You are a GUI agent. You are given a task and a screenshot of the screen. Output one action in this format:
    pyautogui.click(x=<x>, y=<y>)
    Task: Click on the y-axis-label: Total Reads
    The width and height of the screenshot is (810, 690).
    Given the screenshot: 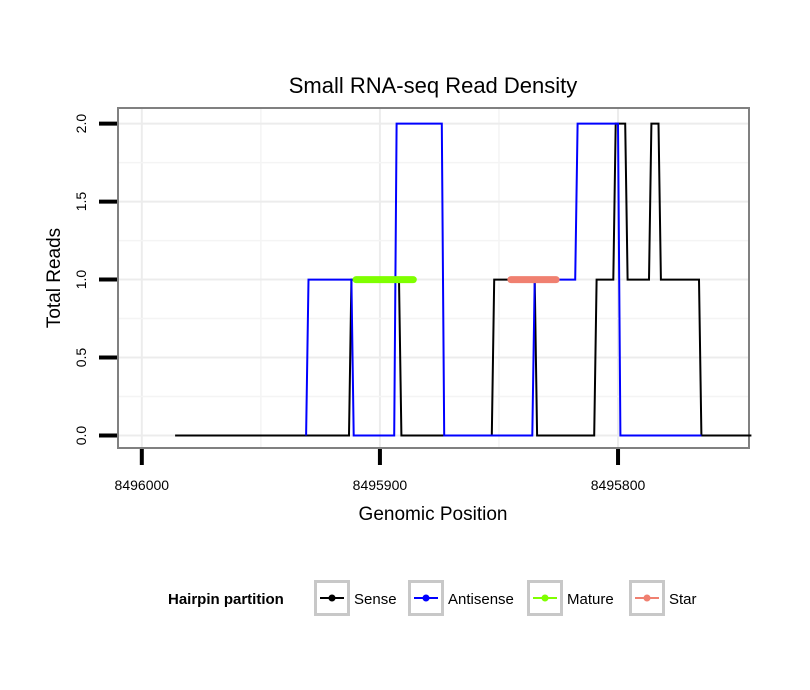 What is the action you would take?
    pyautogui.click(x=54, y=278)
    